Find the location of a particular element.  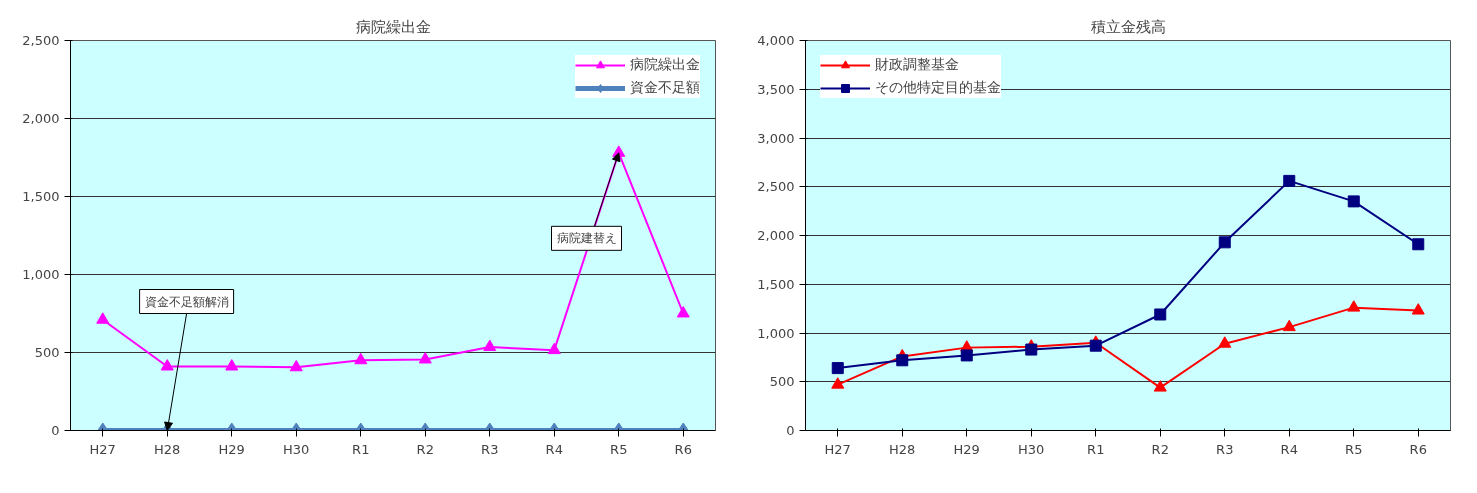

chart-title: 病院繰出金 is located at coordinates (393, 26).